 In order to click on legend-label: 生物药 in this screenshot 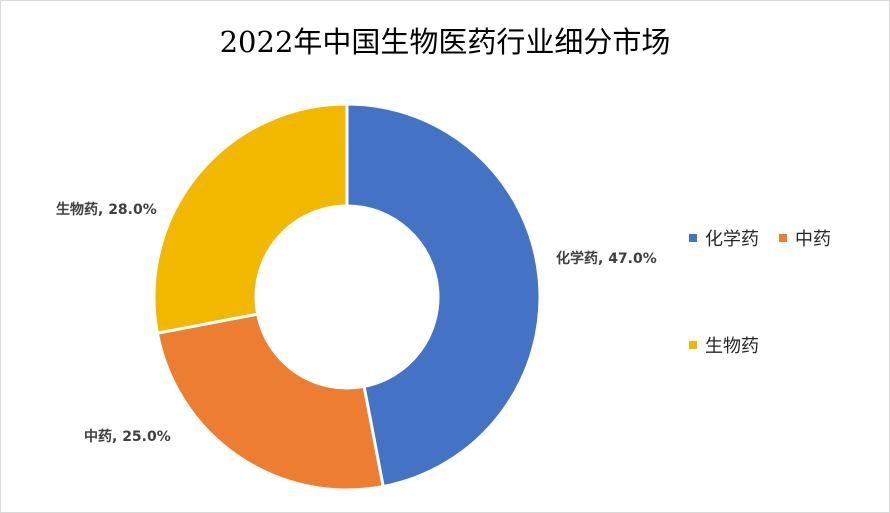, I will do `click(732, 346)`.